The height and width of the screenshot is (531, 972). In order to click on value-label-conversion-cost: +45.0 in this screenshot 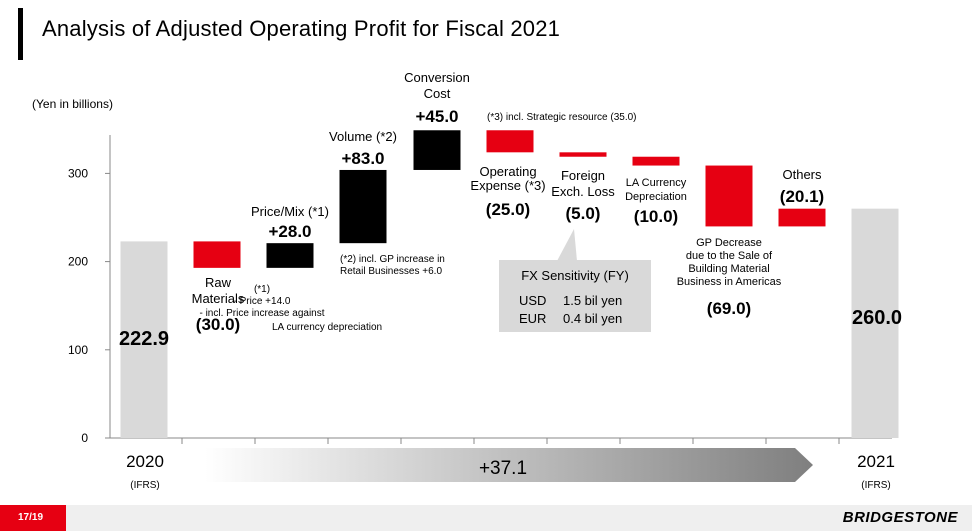, I will do `click(436, 116)`.